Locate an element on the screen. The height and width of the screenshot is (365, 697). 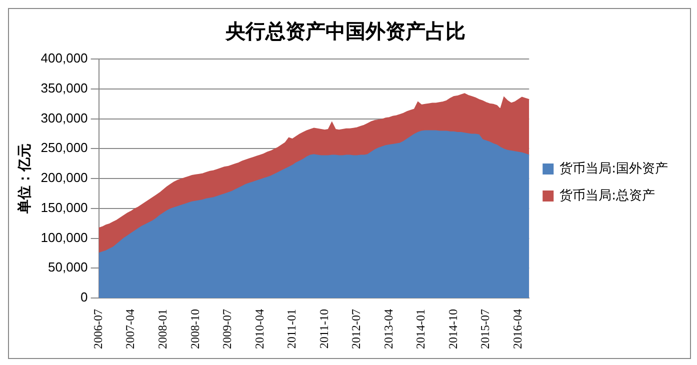
y-tick-label: 50,000 is located at coordinates (68, 267).